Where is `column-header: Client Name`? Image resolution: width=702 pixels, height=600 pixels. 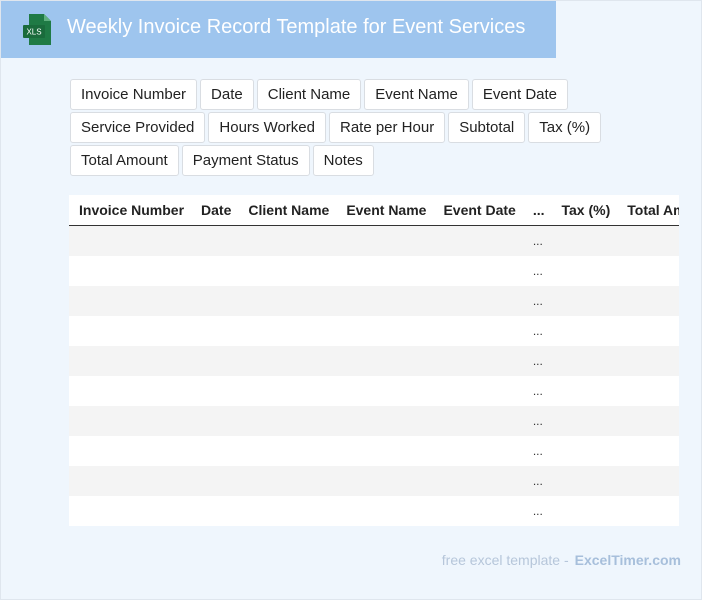
column-header: Client Name is located at coordinates (287, 210).